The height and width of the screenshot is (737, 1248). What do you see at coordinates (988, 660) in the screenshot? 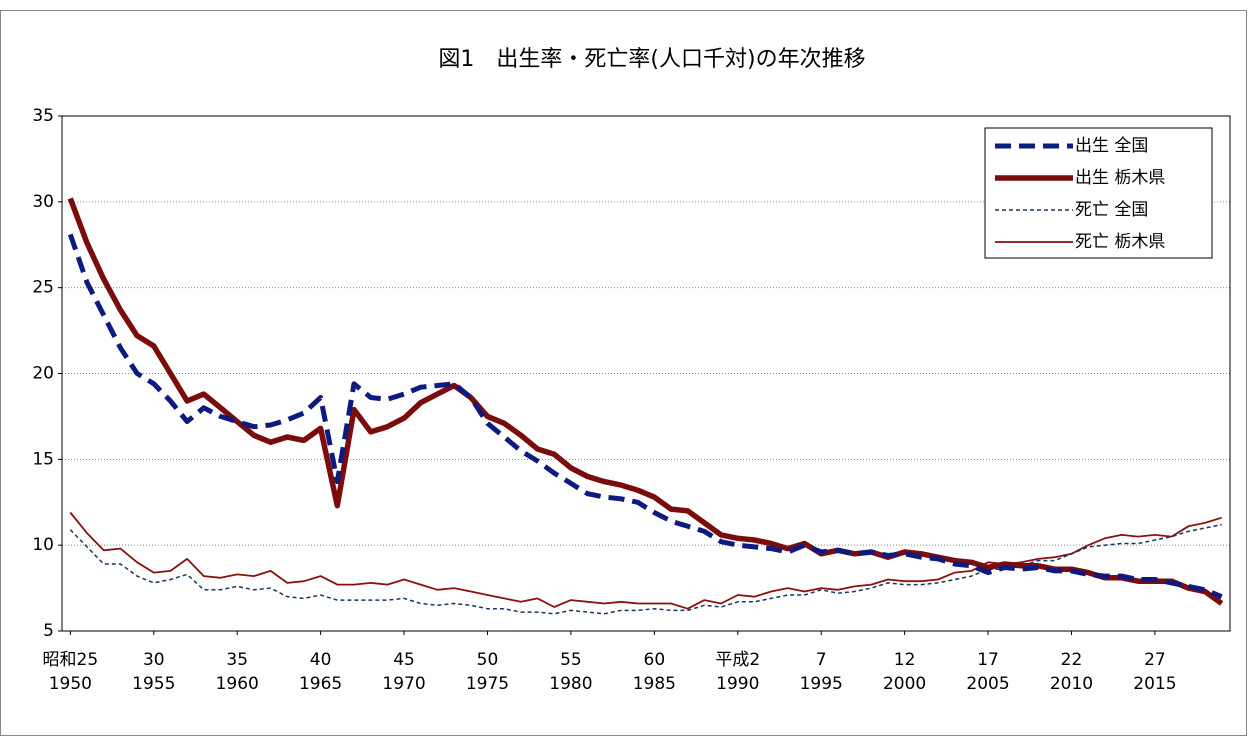
I see `x-tick-label: 17` at bounding box center [988, 660].